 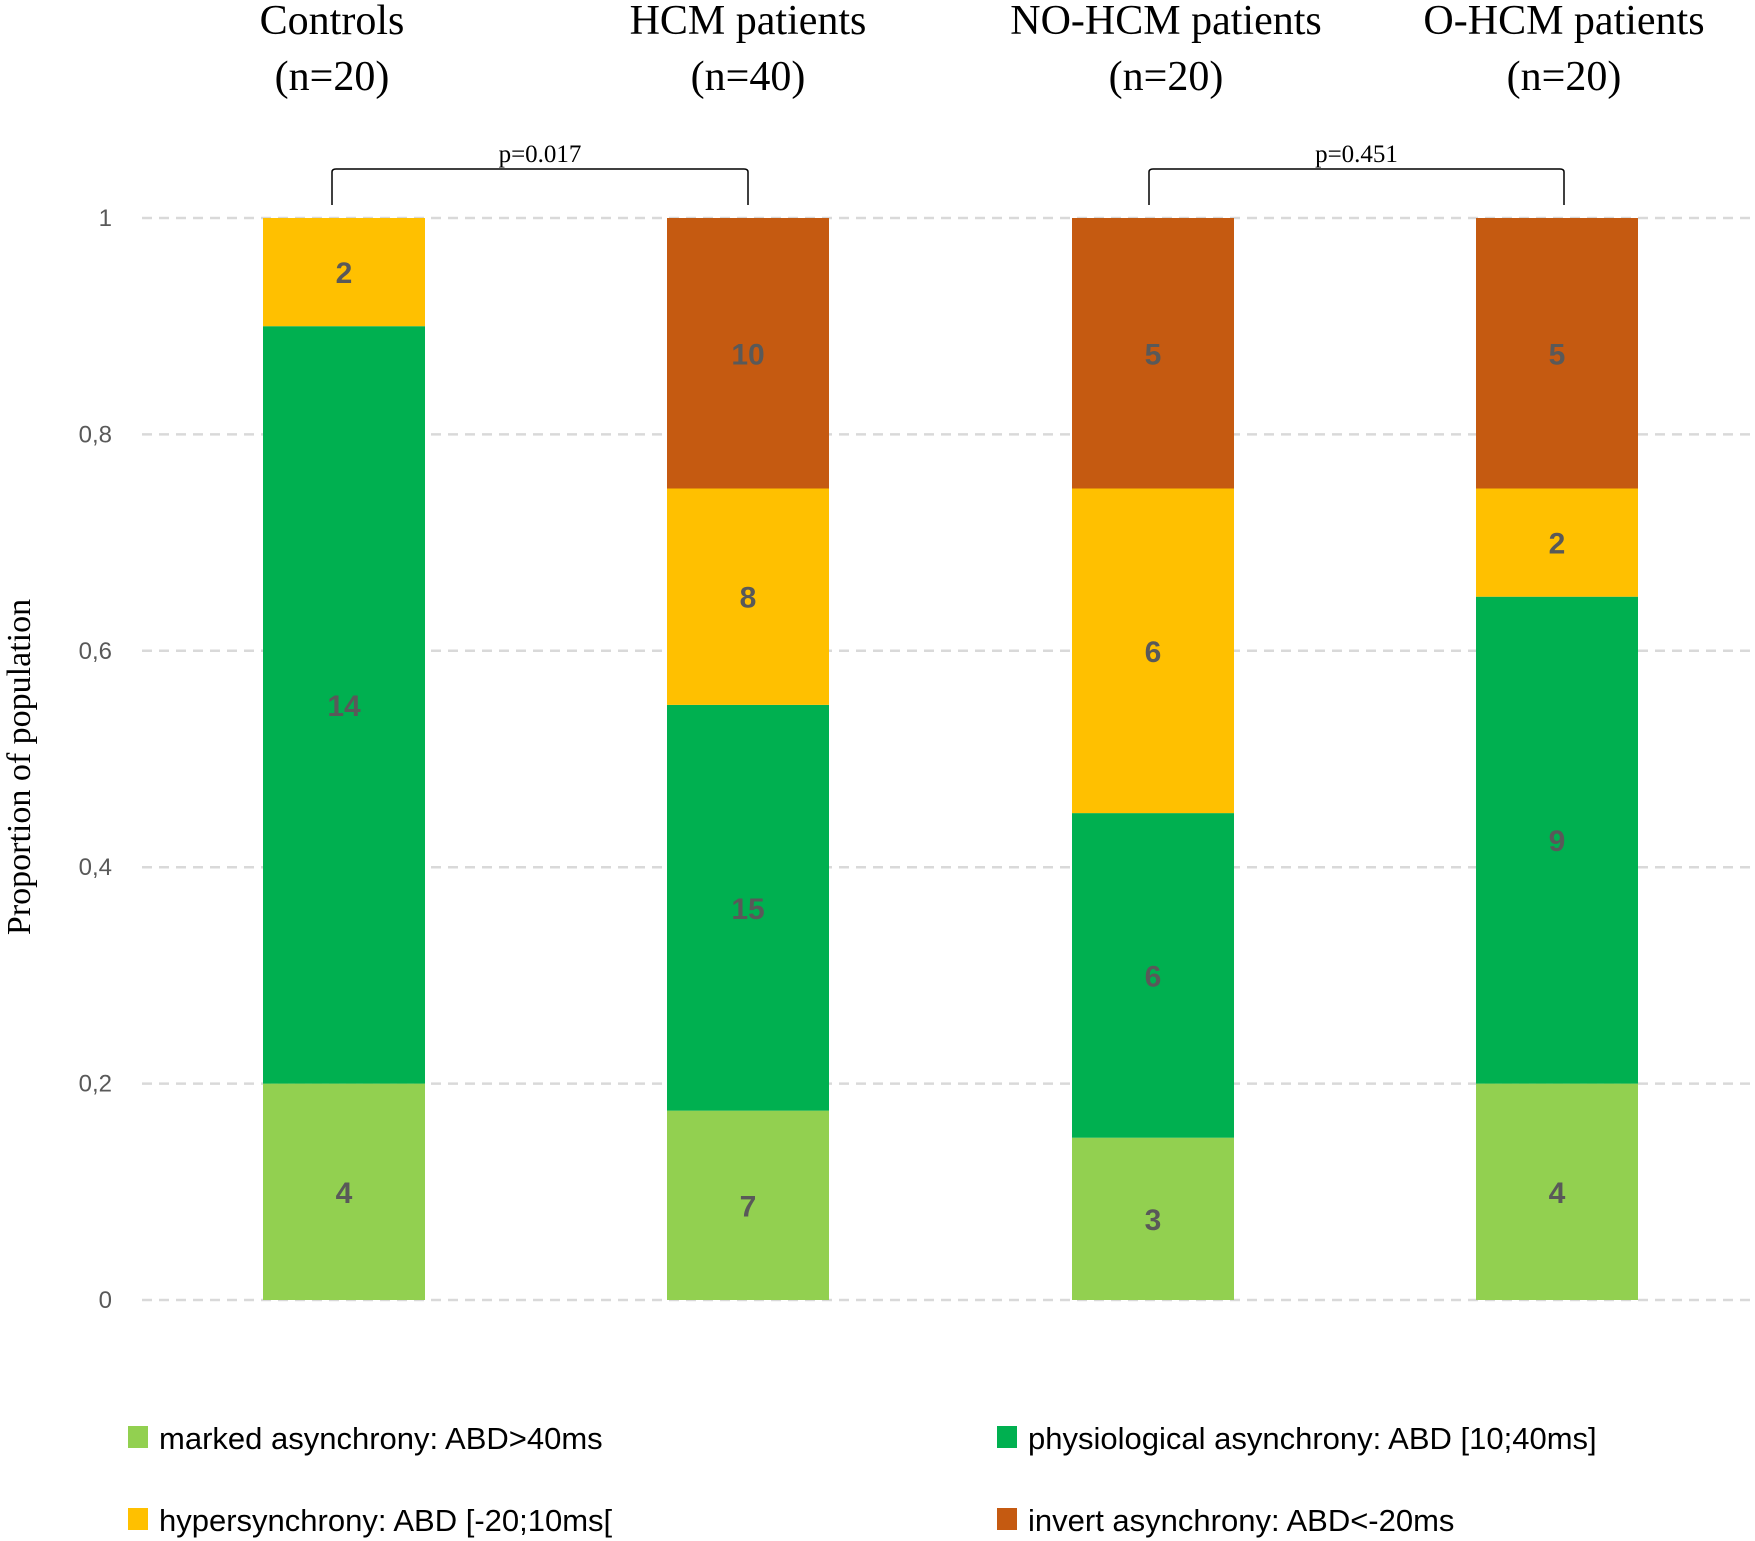 I want to click on y-tick-labels: 0 0,2 0,4 0,6 0,8 1, so click(x=95, y=759).